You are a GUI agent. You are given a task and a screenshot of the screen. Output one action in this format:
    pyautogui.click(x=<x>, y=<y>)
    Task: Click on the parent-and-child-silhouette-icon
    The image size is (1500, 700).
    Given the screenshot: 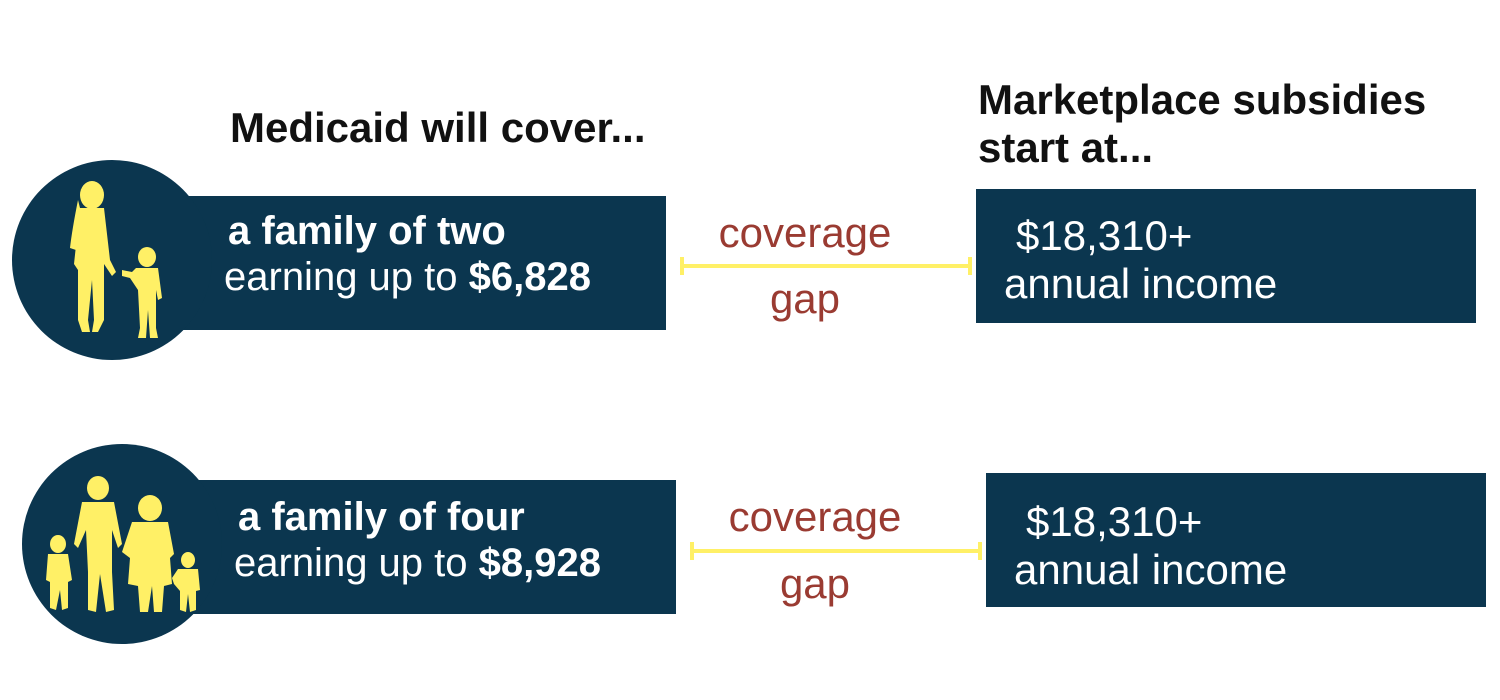 What is the action you would take?
    pyautogui.click(x=116, y=259)
    